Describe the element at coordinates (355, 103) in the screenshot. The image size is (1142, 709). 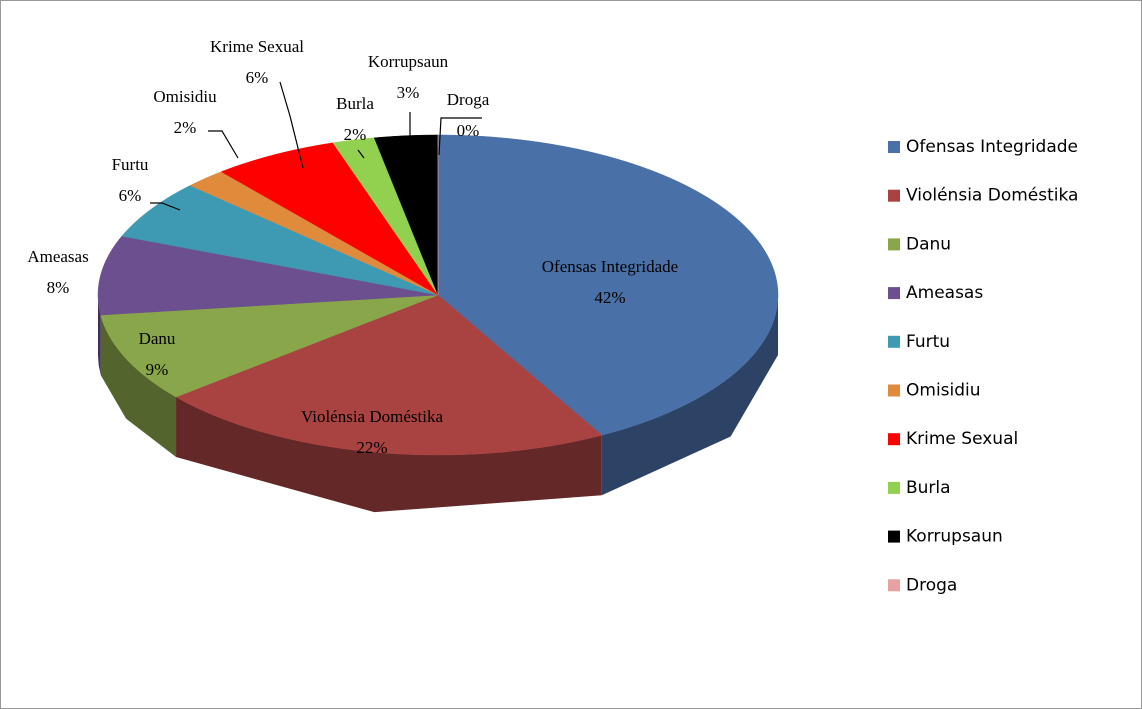
I see `data-label-name: Burla` at that location.